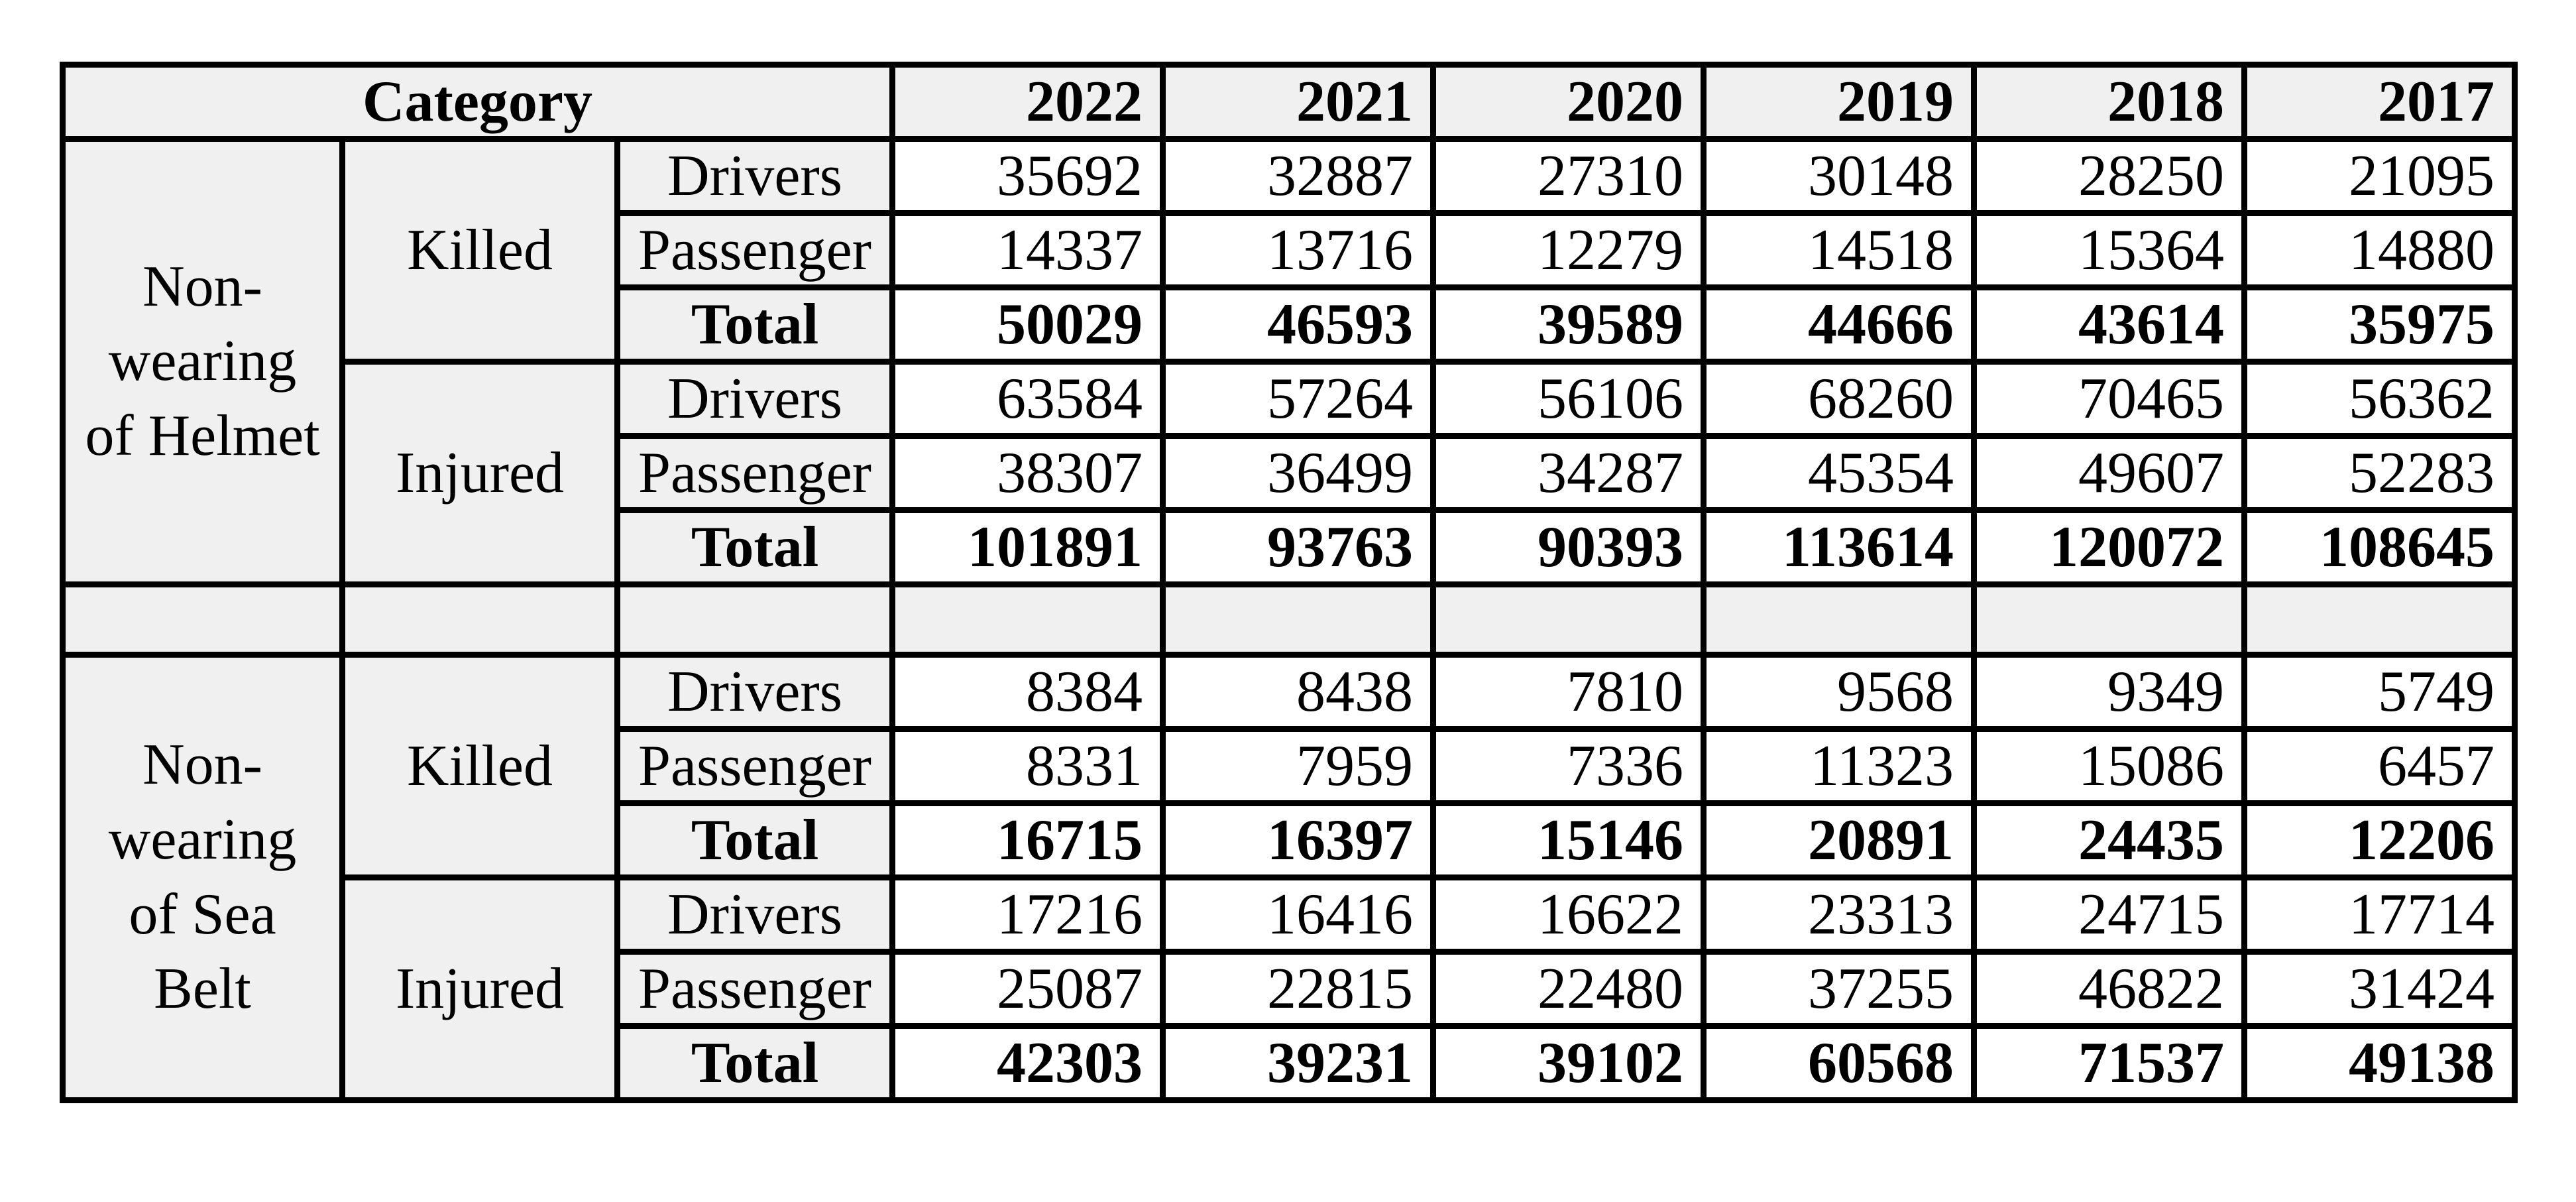 Image resolution: width=2576 pixels, height=1202 pixels. I want to click on value-cell: 17216, so click(1027, 915).